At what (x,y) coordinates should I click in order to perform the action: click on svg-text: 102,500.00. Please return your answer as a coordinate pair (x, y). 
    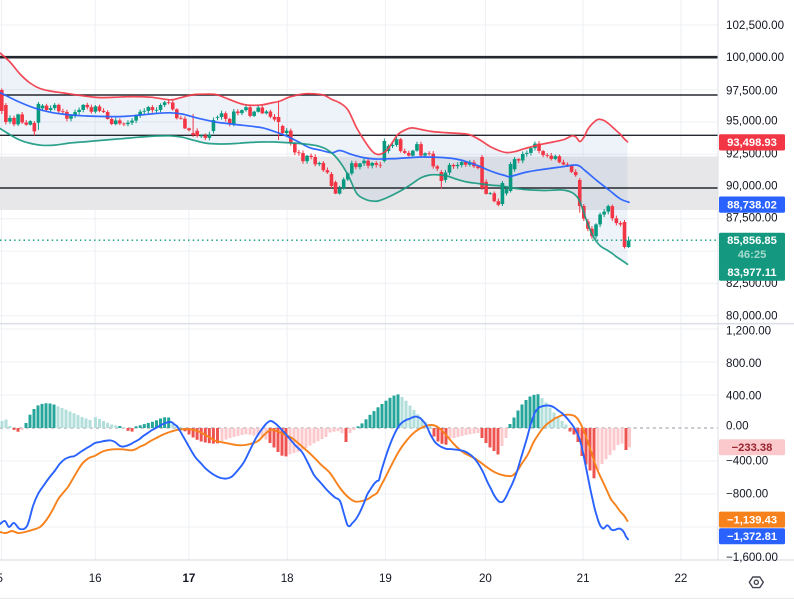
    Looking at the image, I should click on (755, 25).